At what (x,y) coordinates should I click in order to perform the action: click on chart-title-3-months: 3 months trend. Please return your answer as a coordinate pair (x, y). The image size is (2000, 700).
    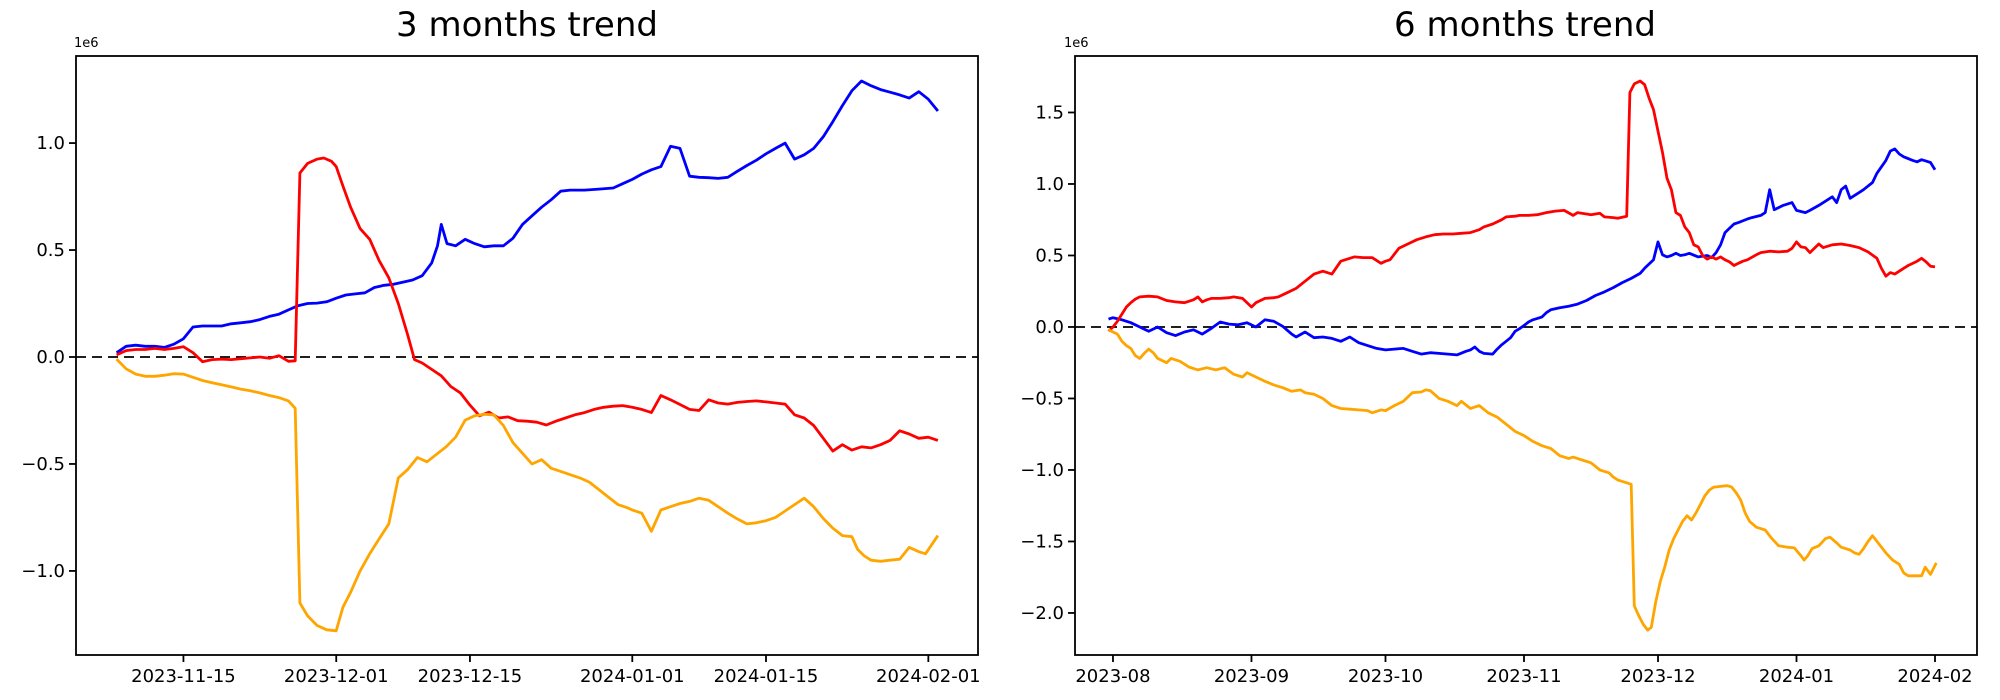
    Looking at the image, I should click on (527, 25).